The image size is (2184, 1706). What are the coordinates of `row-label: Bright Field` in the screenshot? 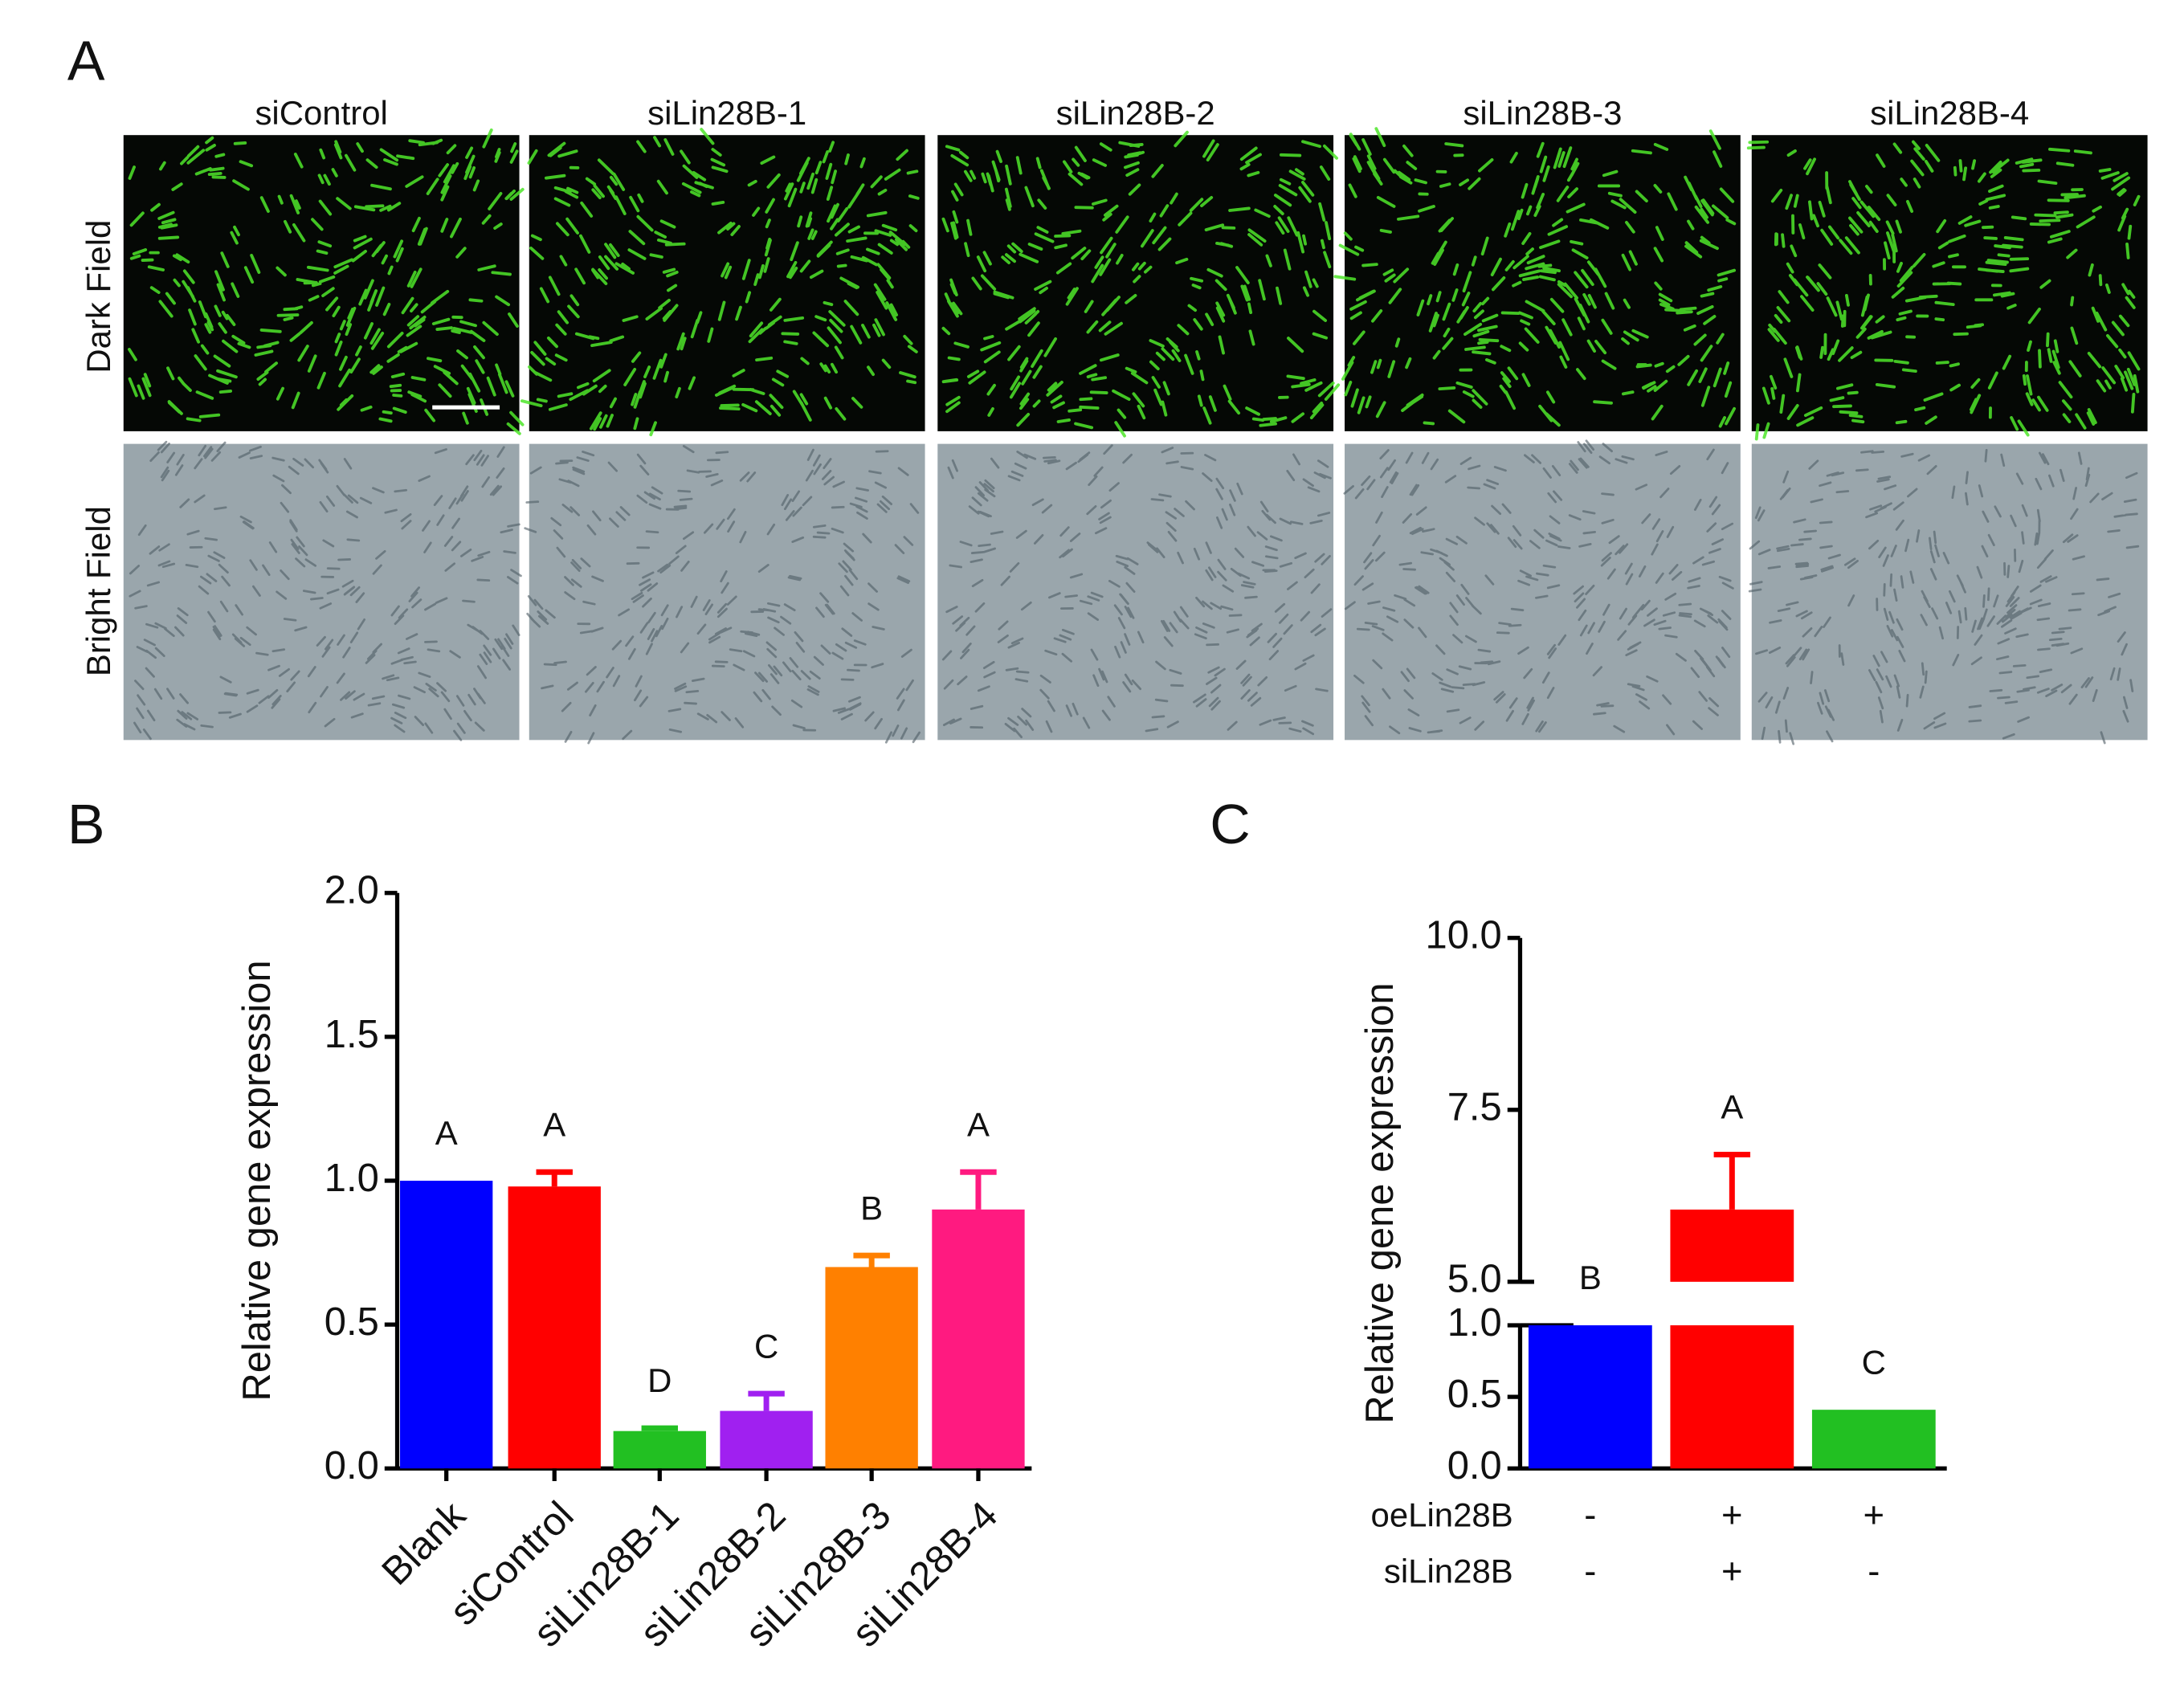 It's located at (98, 591).